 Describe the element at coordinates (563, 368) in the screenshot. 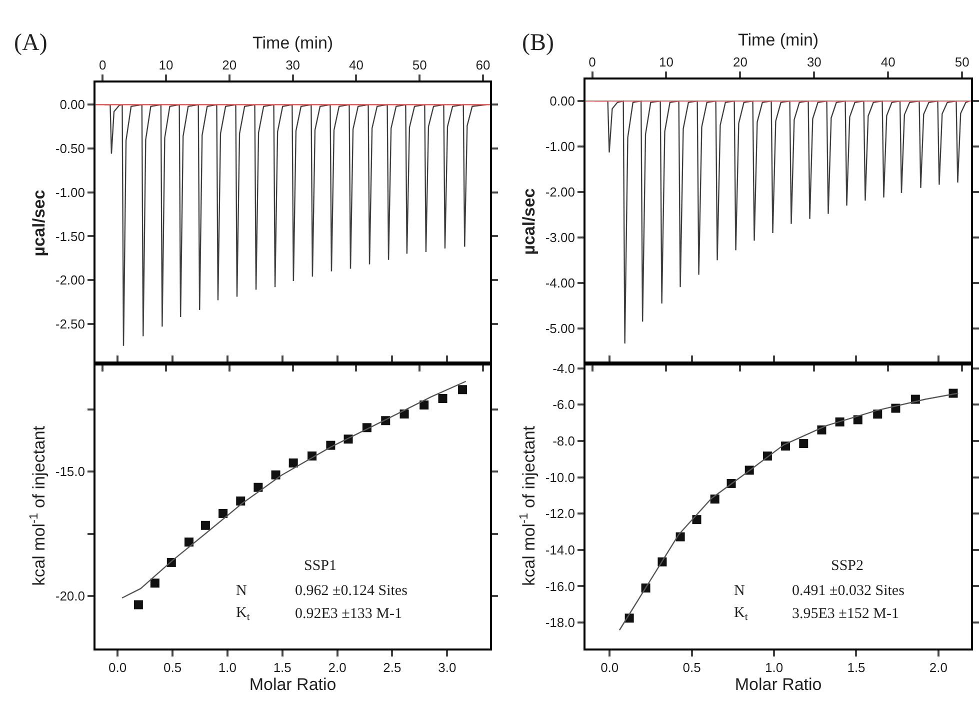

I see `y-tick-label: -4.0` at that location.